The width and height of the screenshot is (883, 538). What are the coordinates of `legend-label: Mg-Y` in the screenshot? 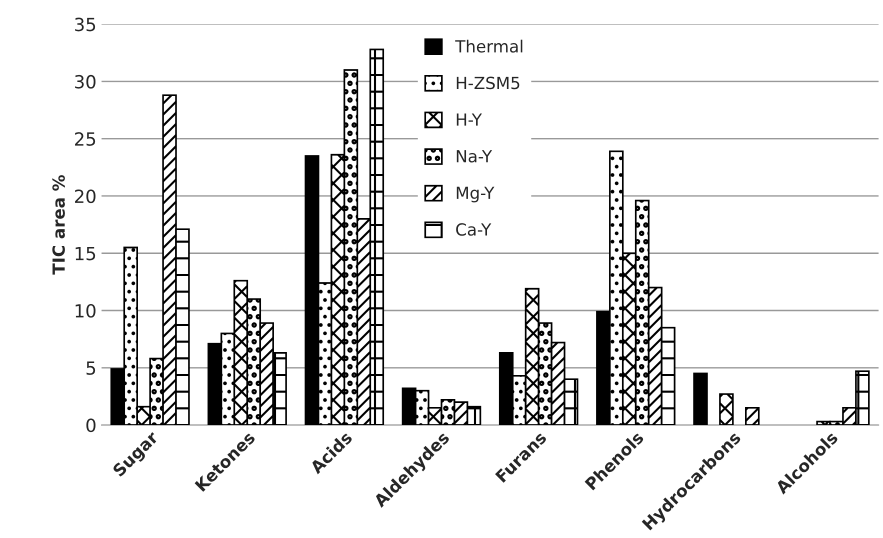 It's located at (475, 194).